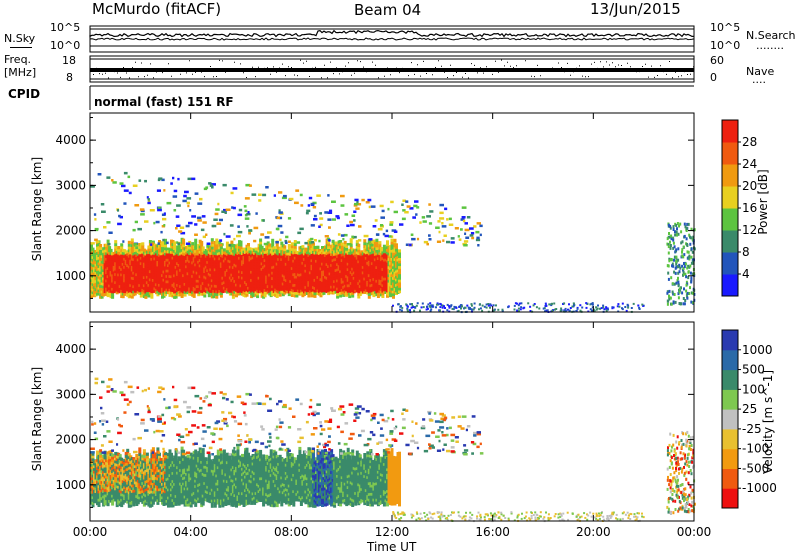 Image resolution: width=800 pixels, height=554 pixels. Describe the element at coordinates (725, 45) in the screenshot. I see `noise-tick-right-bottom: 10^0` at that location.